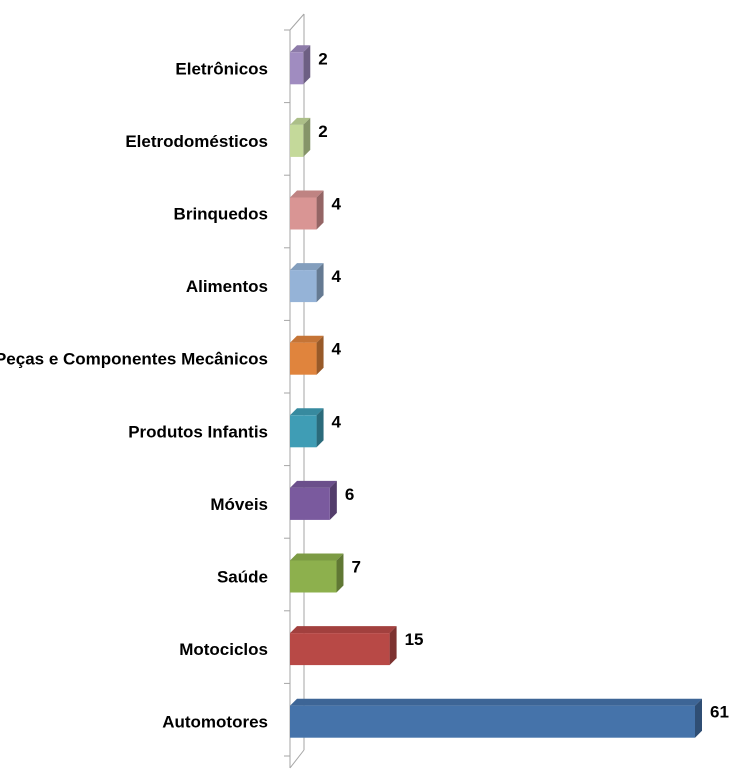 This screenshot has height=769, width=737. I want to click on category-label: Brinquedos, so click(221, 214).